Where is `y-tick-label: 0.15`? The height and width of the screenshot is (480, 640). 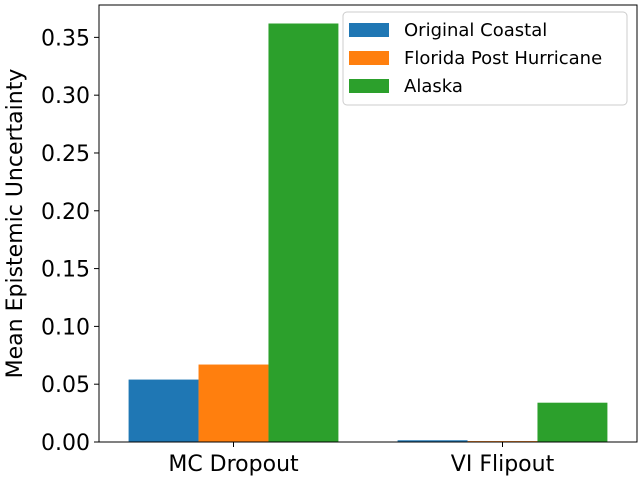
y-tick-label: 0.15 is located at coordinates (65, 270).